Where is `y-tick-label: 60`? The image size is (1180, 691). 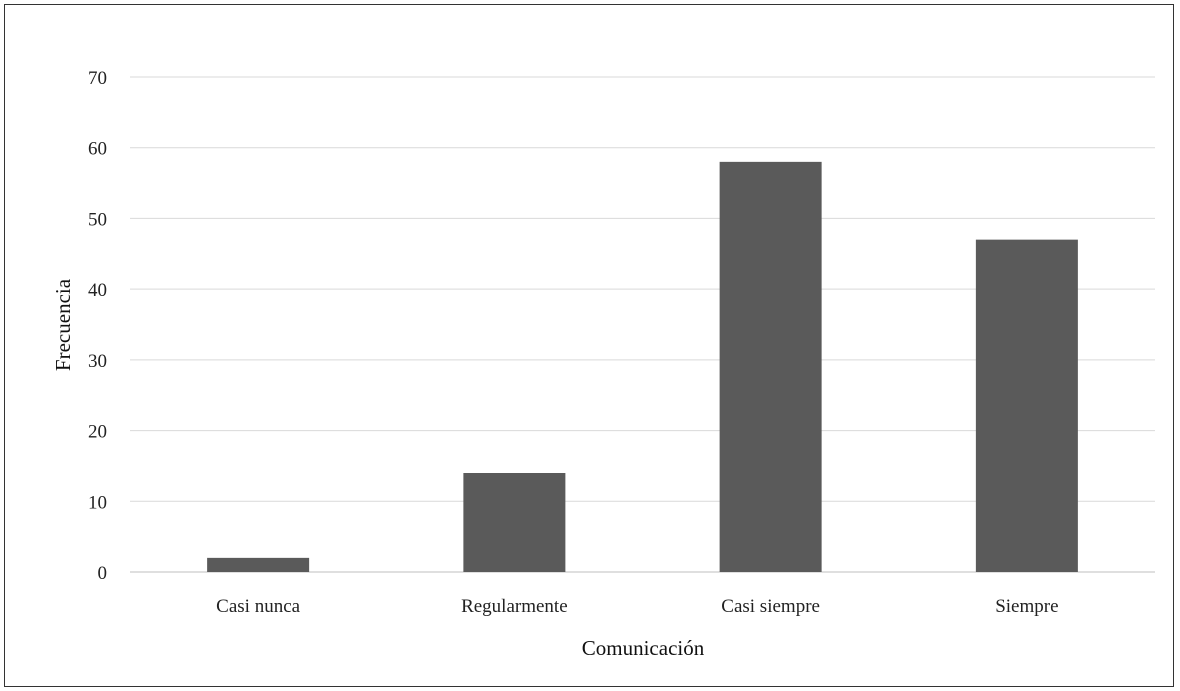 y-tick-label: 60 is located at coordinates (97, 149).